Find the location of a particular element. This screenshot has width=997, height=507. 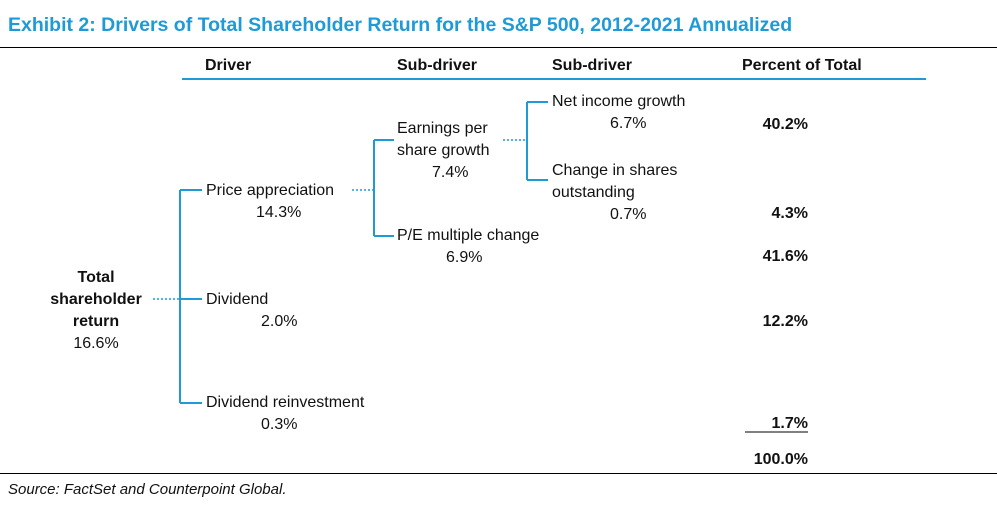

net-income-growth-label: Net income growth is located at coordinates (619, 101).